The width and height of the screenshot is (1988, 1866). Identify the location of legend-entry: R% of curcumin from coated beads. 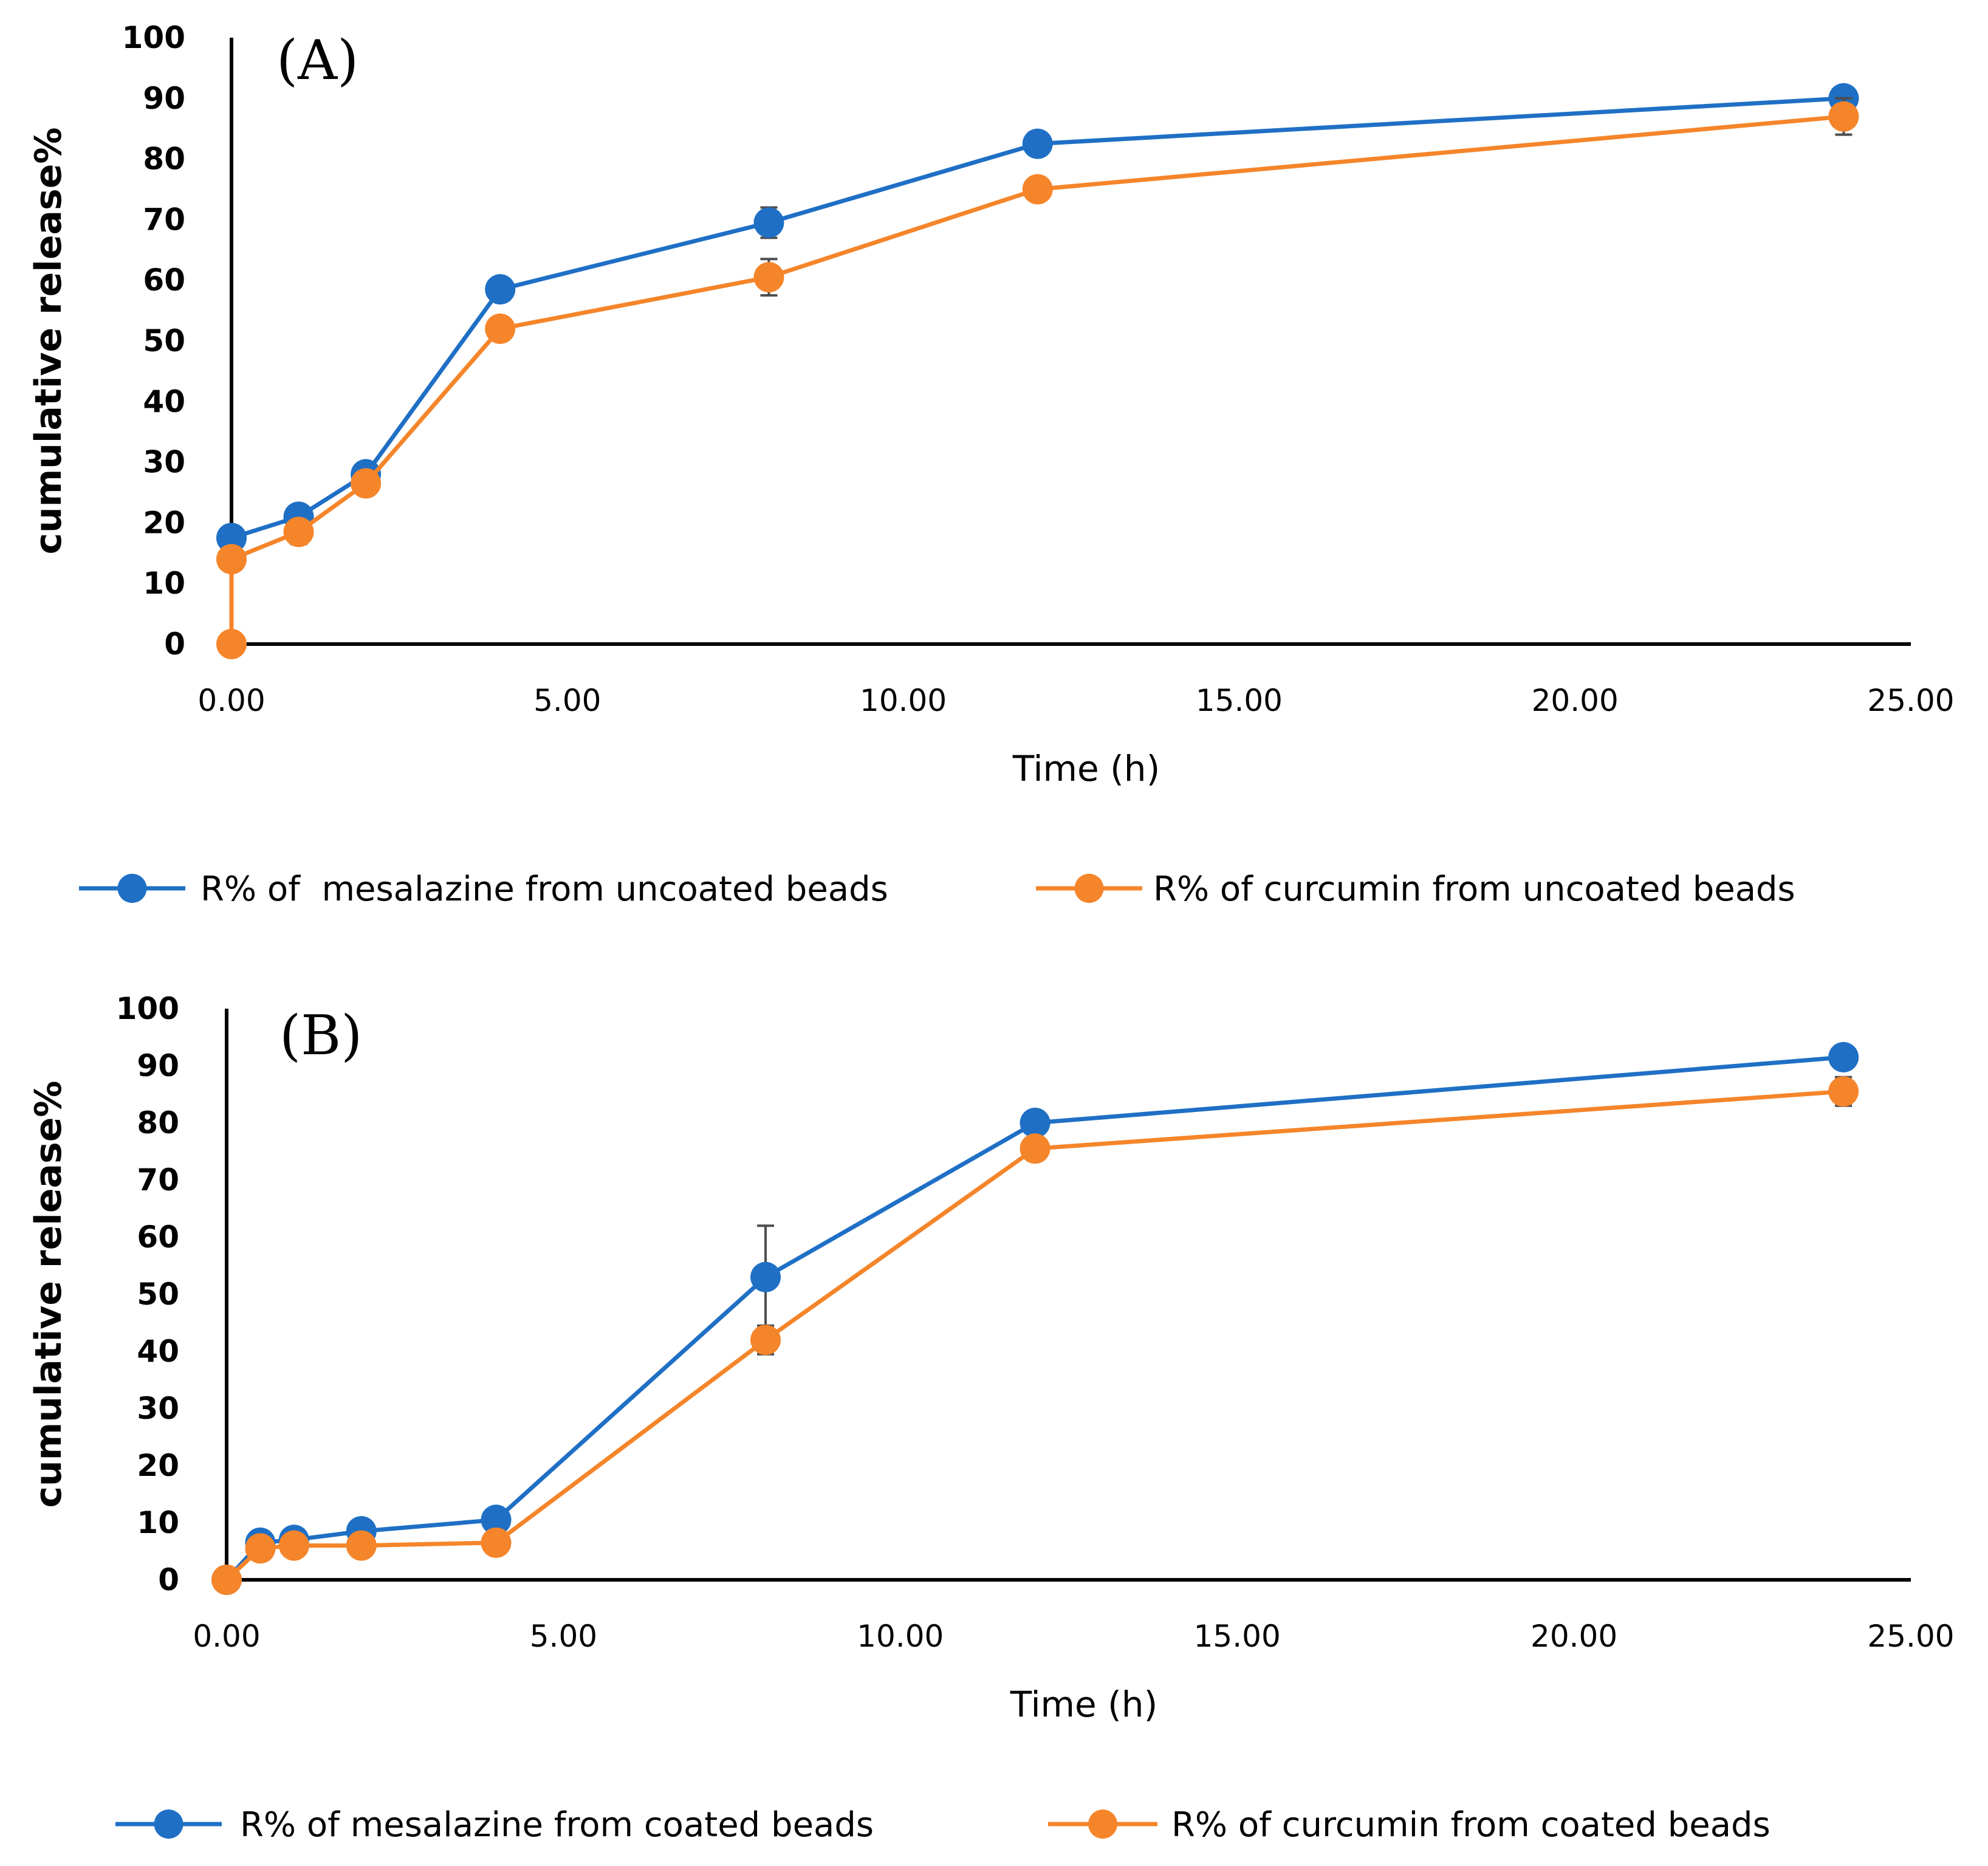
(1409, 1825).